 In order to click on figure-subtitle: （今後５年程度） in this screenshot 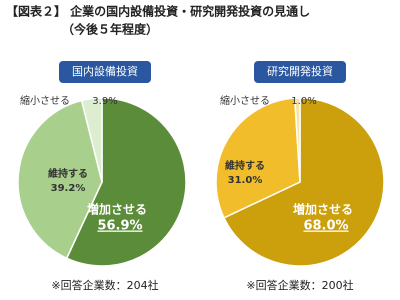, I will do `click(110, 29)`.